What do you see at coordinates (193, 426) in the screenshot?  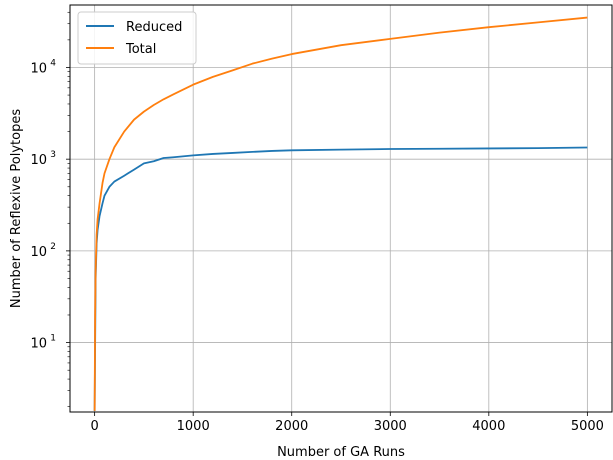 I see `x-tick-label: 1000` at bounding box center [193, 426].